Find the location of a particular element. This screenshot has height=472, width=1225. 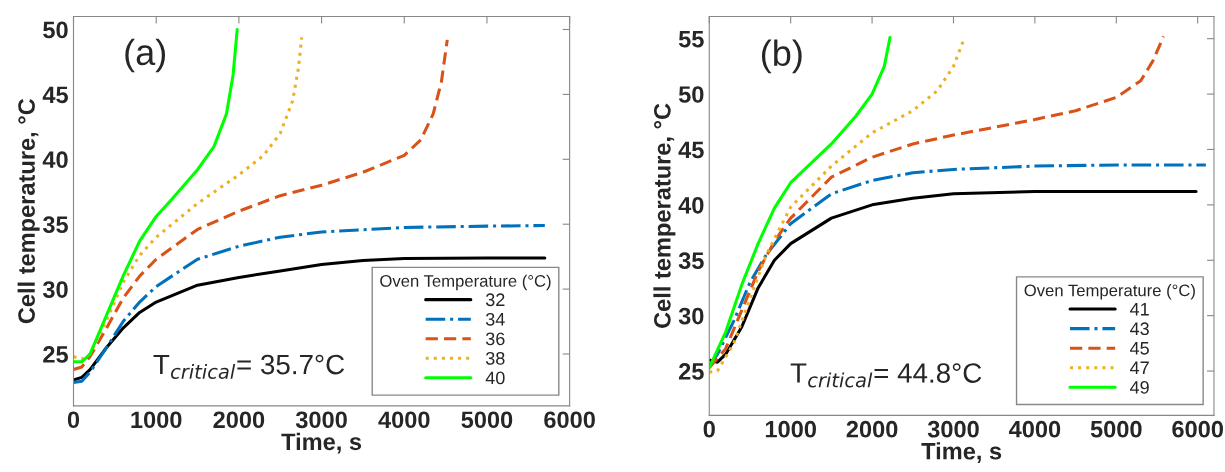

legend-label: 40 is located at coordinates (495, 378).